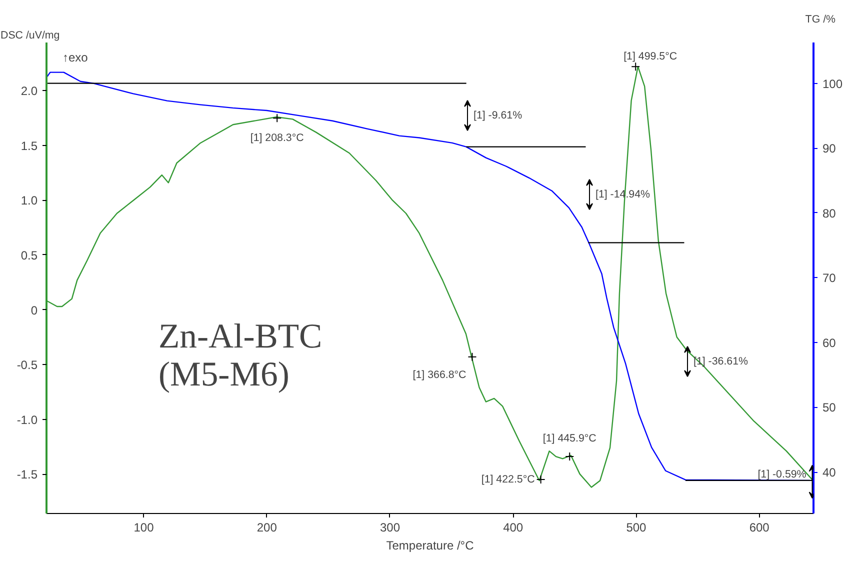 This screenshot has width=845, height=563. Describe the element at coordinates (29, 91) in the screenshot. I see `y-tick-label: 2.0` at that location.